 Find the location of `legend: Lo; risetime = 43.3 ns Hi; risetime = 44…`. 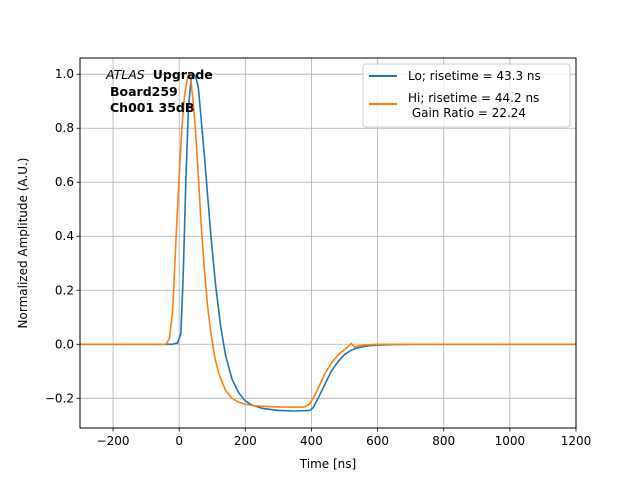

legend: Lo; risetime = 43.3 ns Hi; risetime = 44… is located at coordinates (466, 95).